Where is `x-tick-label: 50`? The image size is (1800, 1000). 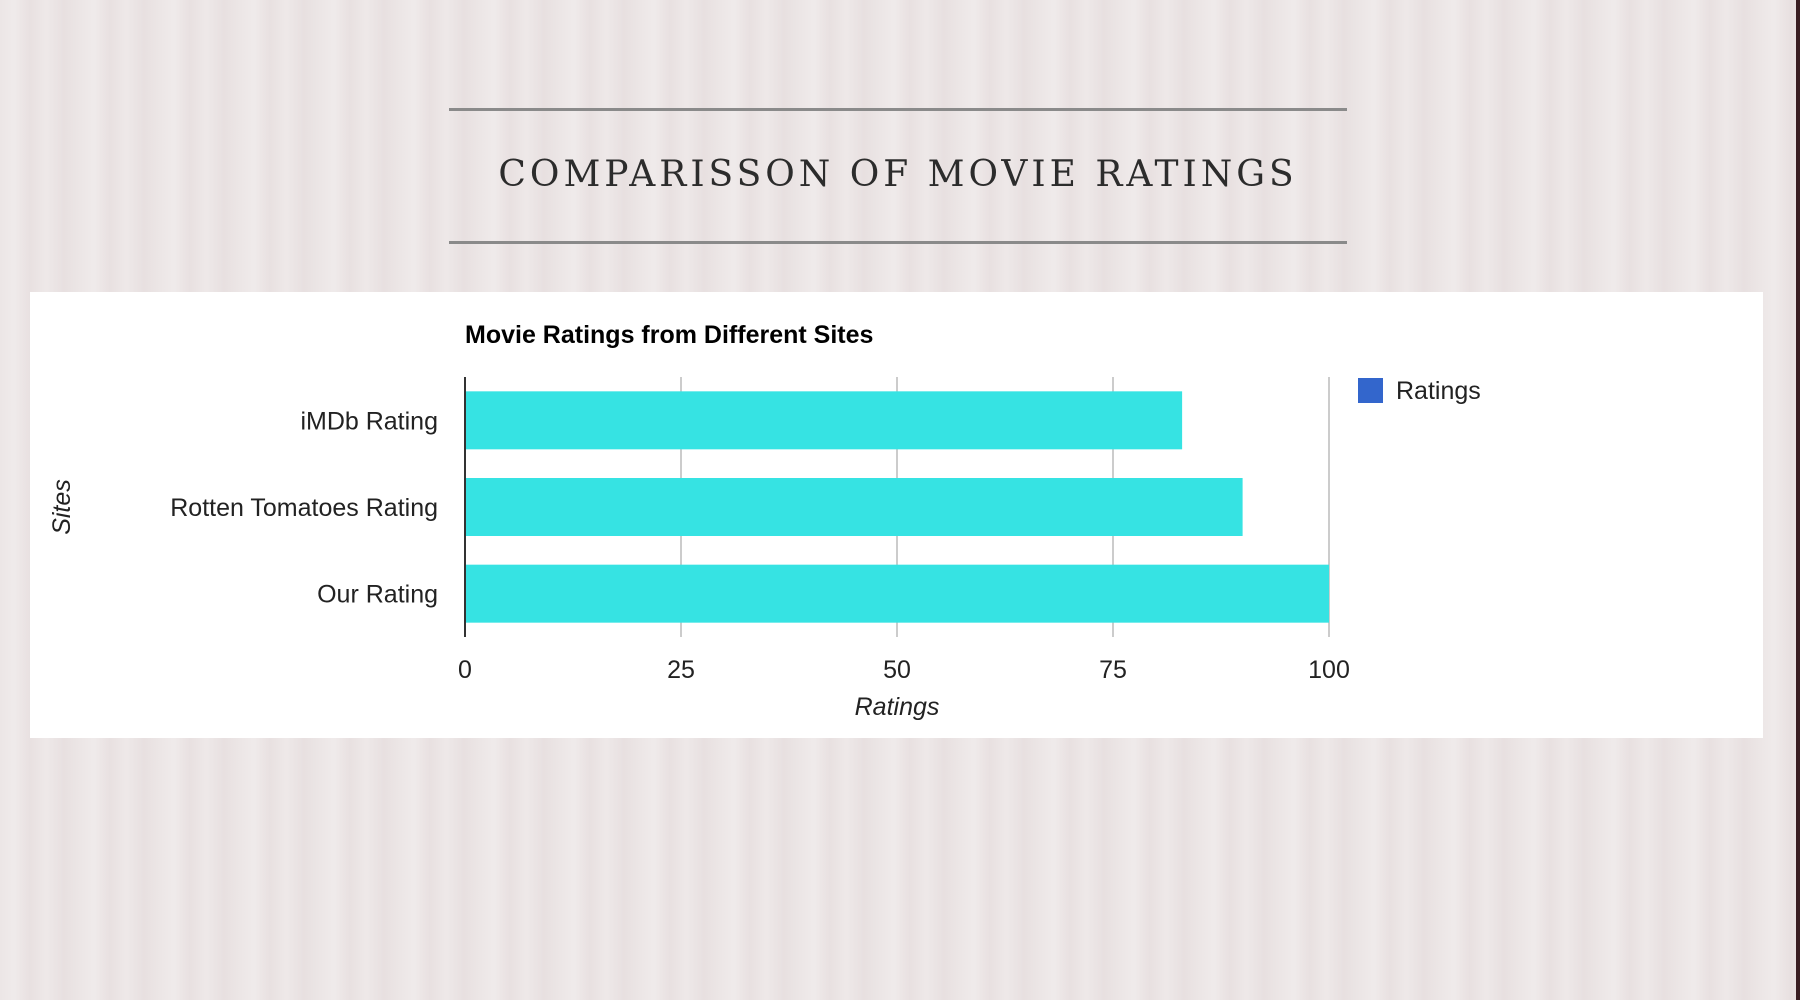
x-tick-label: 50 is located at coordinates (897, 670).